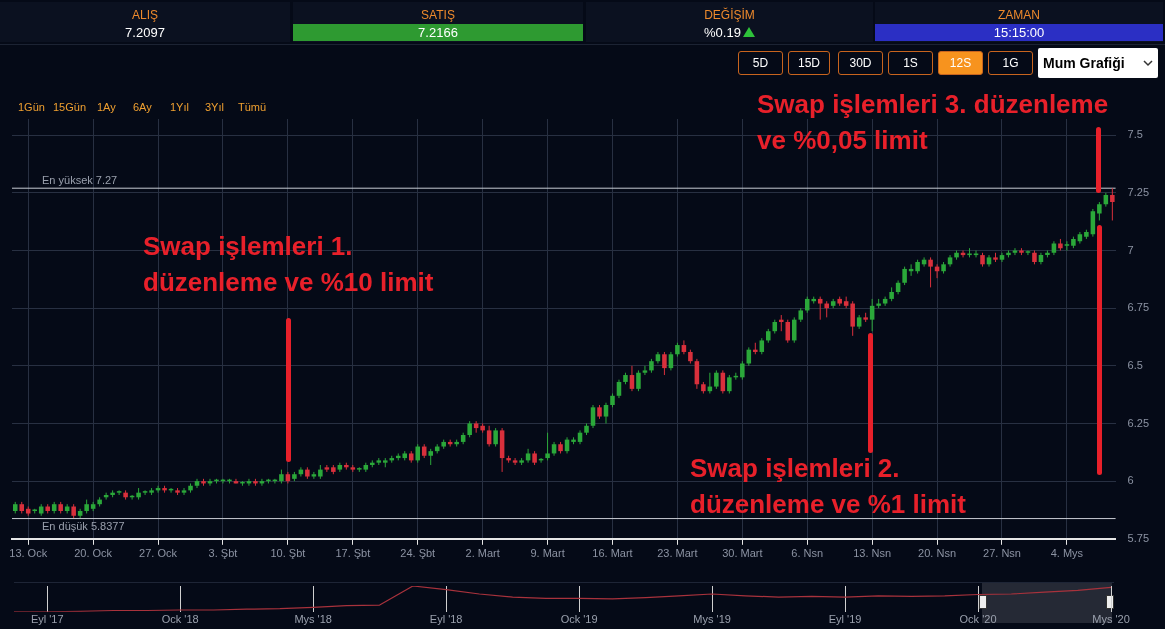  What do you see at coordinates (438, 32) in the screenshot?
I see `text: 7.2166` at bounding box center [438, 32].